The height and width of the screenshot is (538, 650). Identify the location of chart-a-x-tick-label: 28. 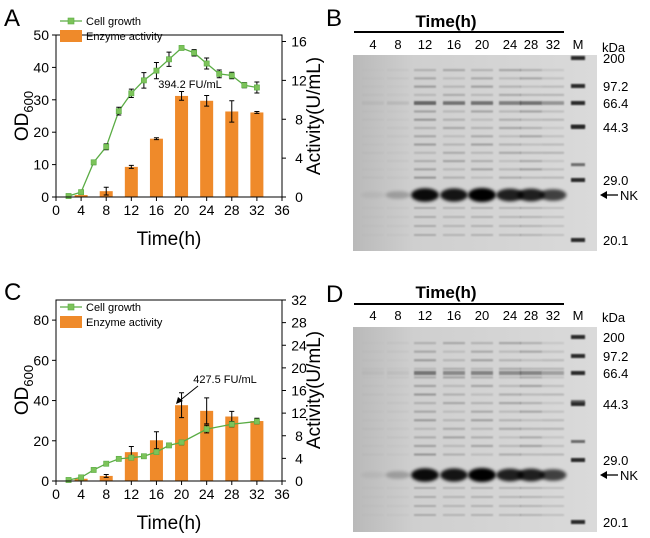
(232, 210).